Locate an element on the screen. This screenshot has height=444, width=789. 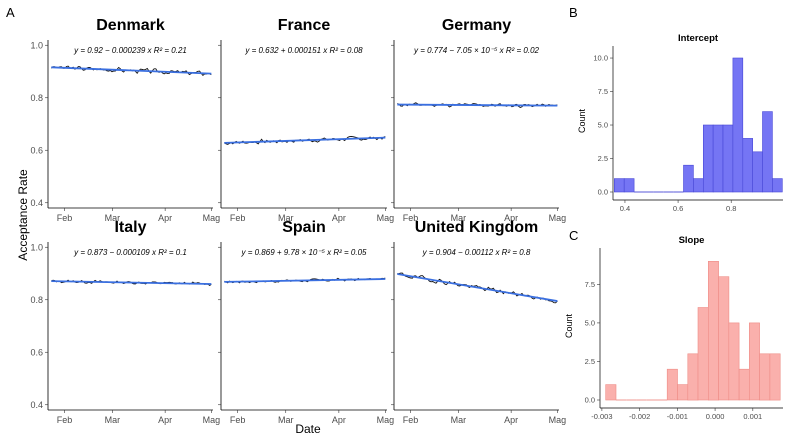
facet-title: France is located at coordinates (304, 25).